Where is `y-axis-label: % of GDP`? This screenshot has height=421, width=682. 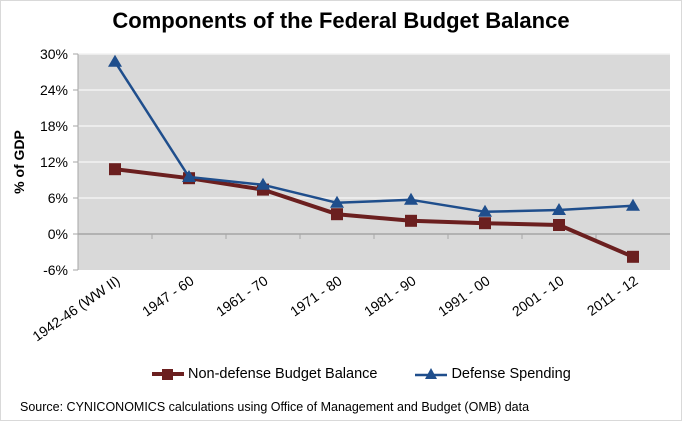 y-axis-label: % of GDP is located at coordinates (19, 162).